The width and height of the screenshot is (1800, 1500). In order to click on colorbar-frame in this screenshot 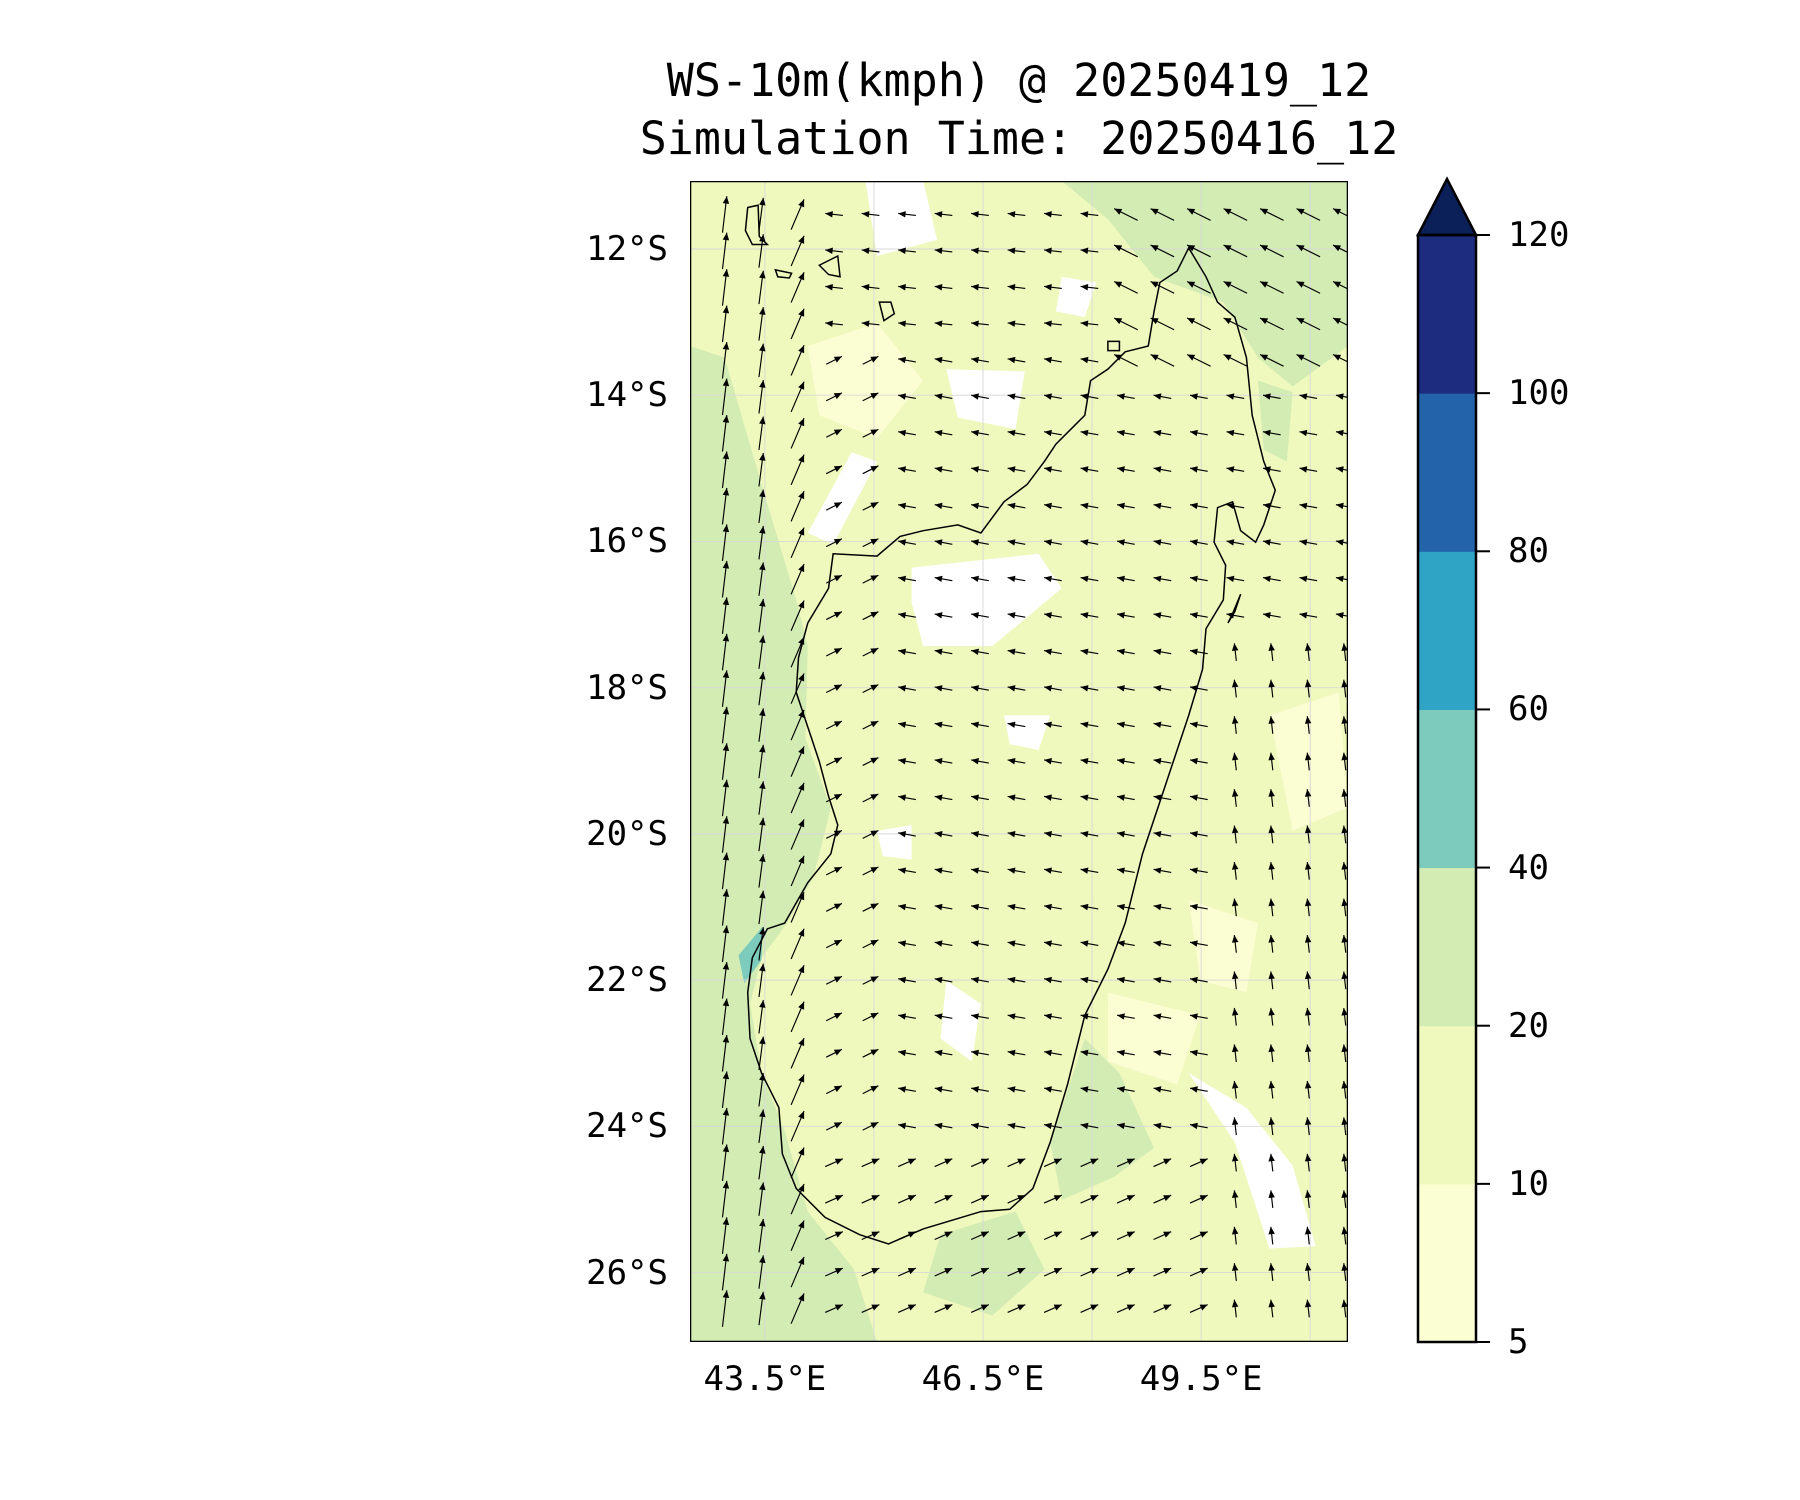, I will do `click(1447, 788)`.